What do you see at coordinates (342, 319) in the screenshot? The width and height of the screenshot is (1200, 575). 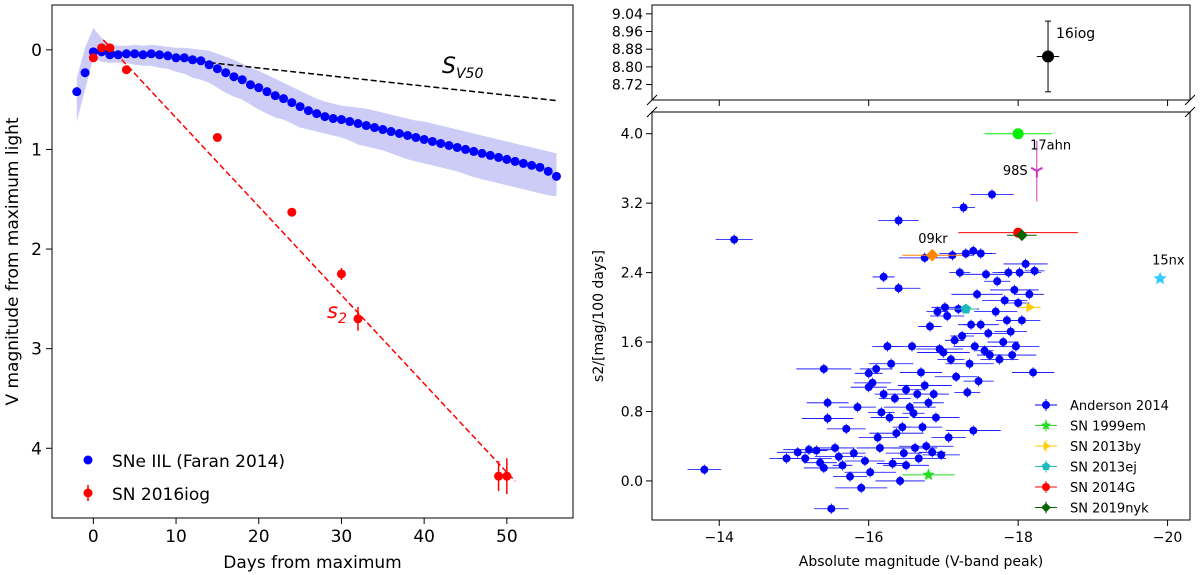 I see `s2-subscript: 2` at bounding box center [342, 319].